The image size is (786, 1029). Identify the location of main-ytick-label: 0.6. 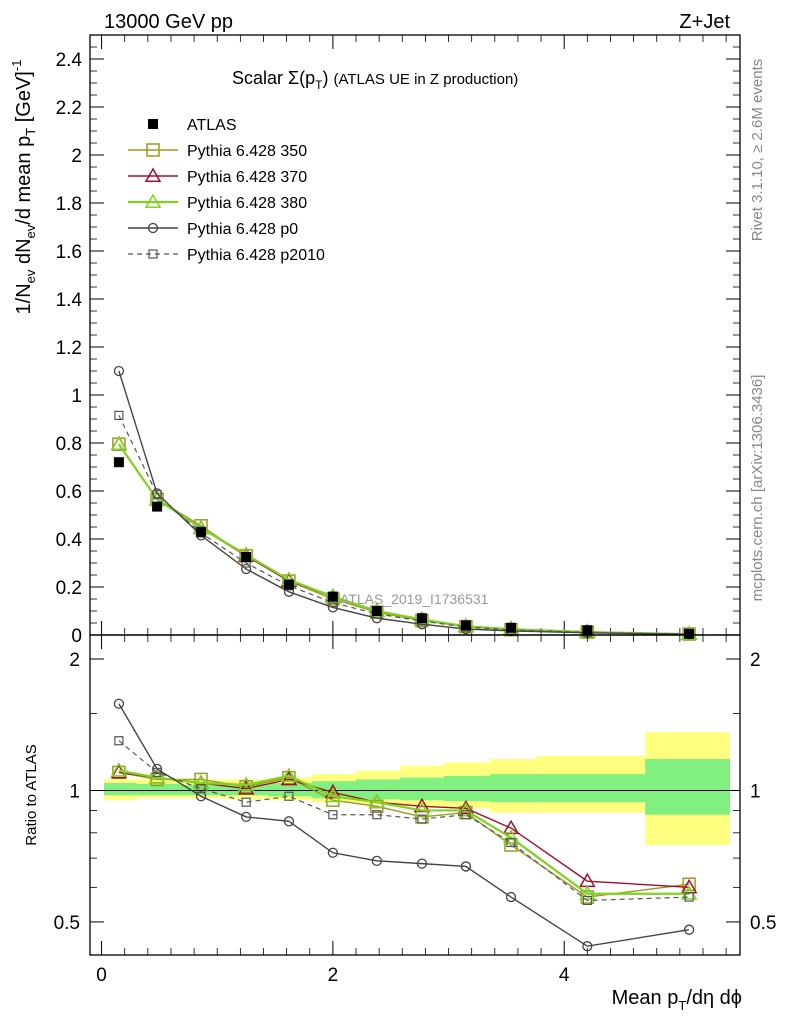
(69, 492).